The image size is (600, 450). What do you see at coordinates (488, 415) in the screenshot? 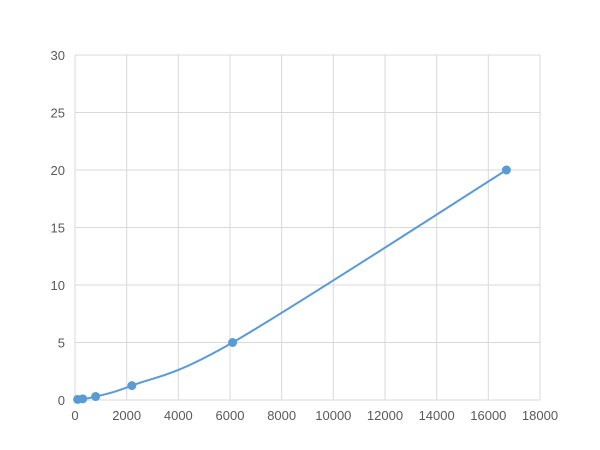
I see `x-tick-label: 16000` at bounding box center [488, 415].